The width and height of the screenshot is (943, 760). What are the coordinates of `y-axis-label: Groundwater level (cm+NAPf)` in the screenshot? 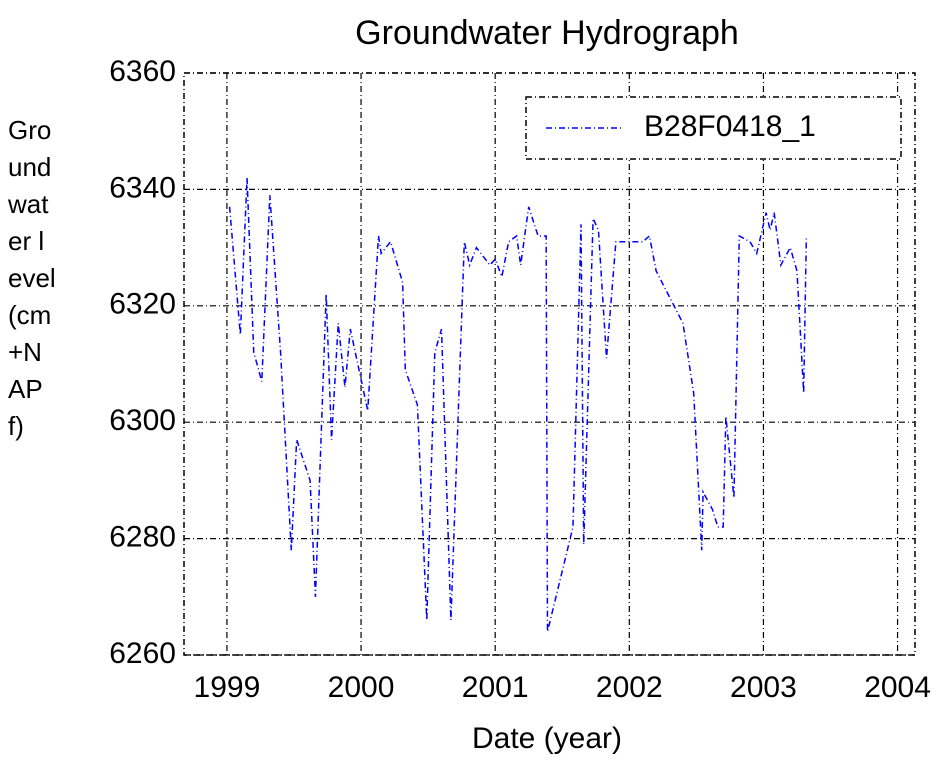 It's located at (32, 278).